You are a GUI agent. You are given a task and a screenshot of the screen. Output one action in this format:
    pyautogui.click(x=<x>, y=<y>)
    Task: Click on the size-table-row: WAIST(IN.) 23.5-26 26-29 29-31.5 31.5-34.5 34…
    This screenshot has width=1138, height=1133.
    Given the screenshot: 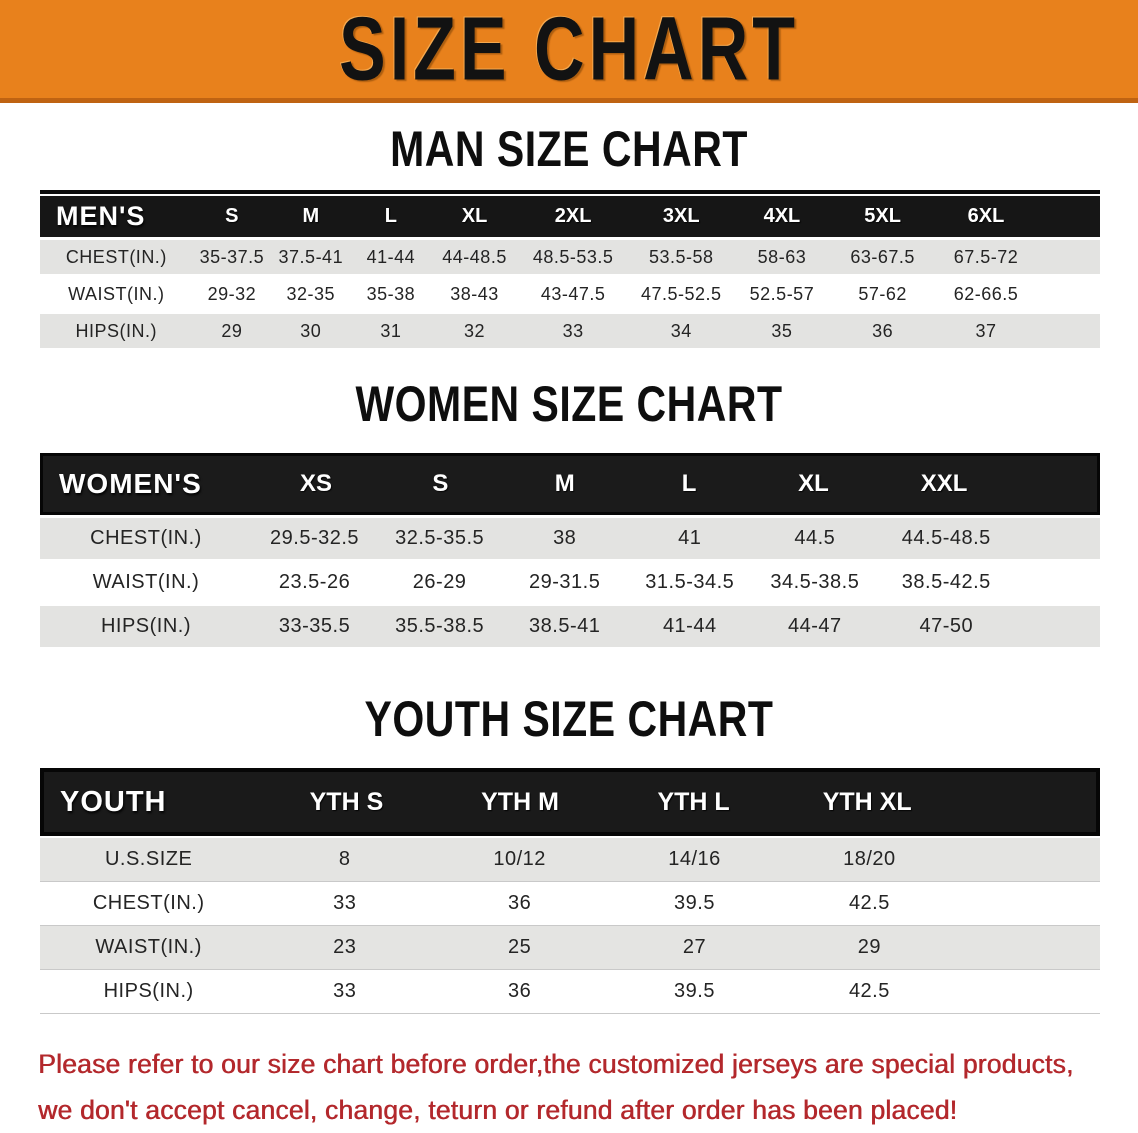 What is the action you would take?
    pyautogui.click(x=570, y=583)
    